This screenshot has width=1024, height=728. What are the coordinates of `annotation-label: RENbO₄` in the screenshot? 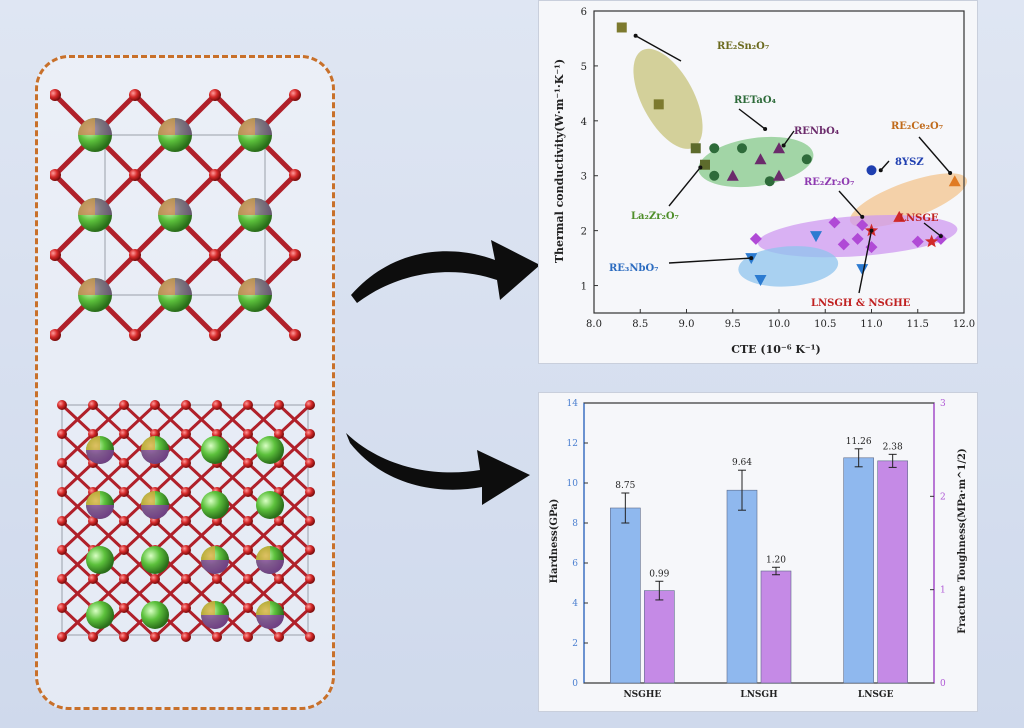 It's located at (817, 131).